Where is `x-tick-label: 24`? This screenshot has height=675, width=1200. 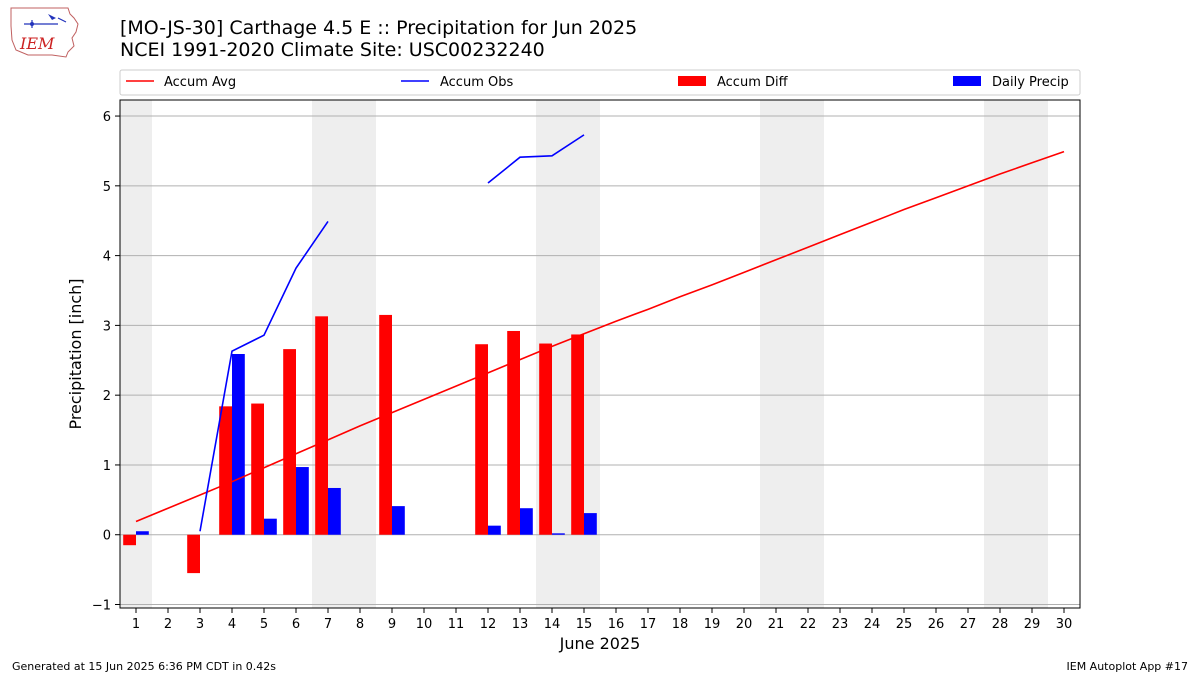
x-tick-label: 24 is located at coordinates (872, 624).